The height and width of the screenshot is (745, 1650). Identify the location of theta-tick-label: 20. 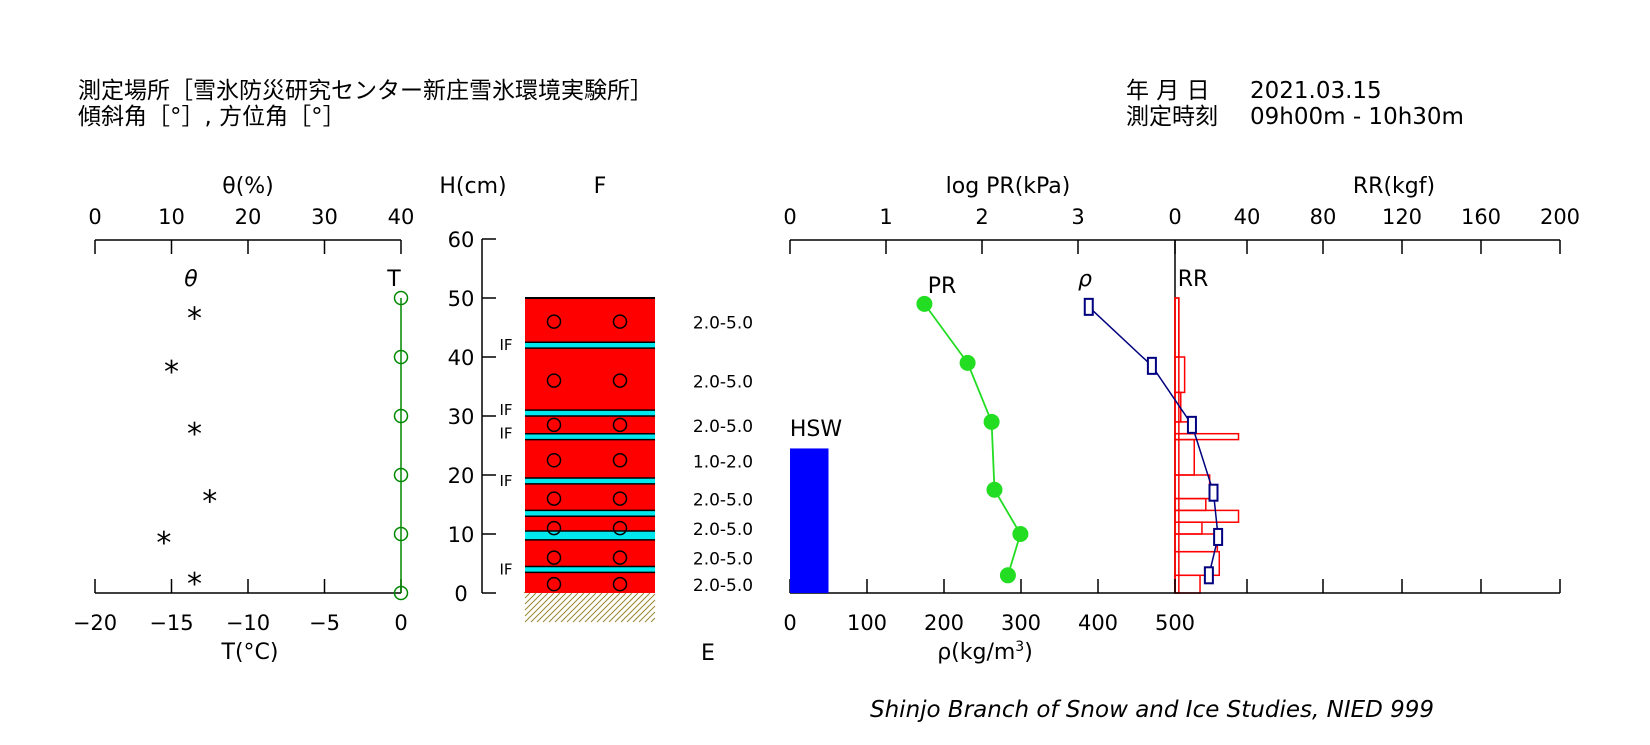
(248, 217).